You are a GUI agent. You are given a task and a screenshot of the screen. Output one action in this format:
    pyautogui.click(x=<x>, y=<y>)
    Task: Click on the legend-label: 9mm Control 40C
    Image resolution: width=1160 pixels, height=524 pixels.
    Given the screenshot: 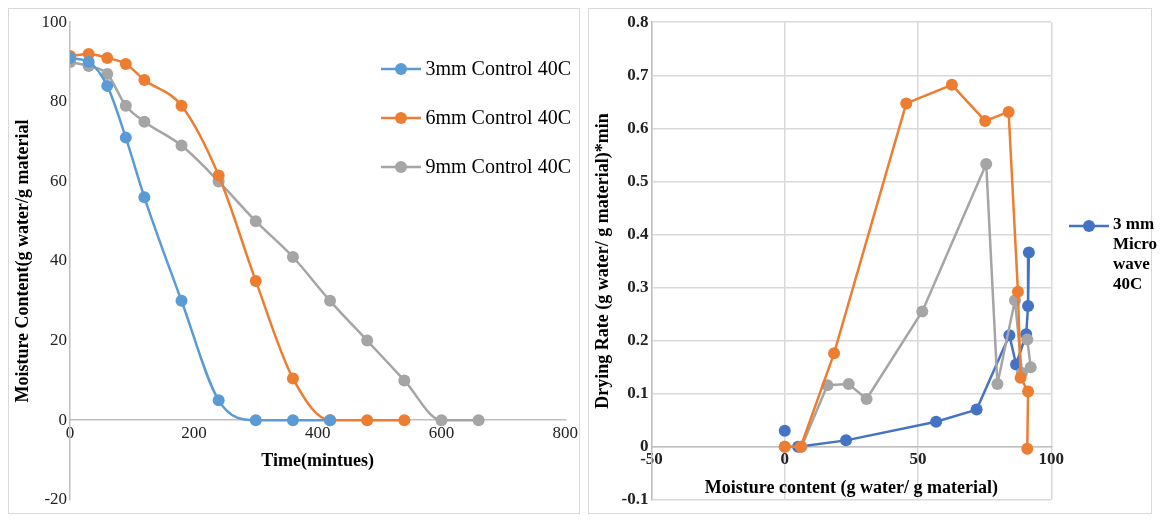 What is the action you would take?
    pyautogui.click(x=498, y=166)
    